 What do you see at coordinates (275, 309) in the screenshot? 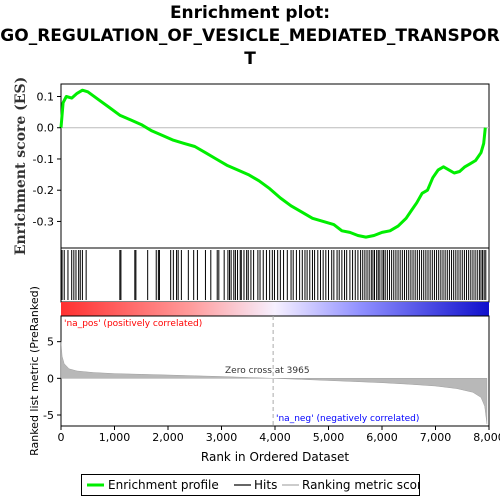
I see `rank-color-bar` at bounding box center [275, 309].